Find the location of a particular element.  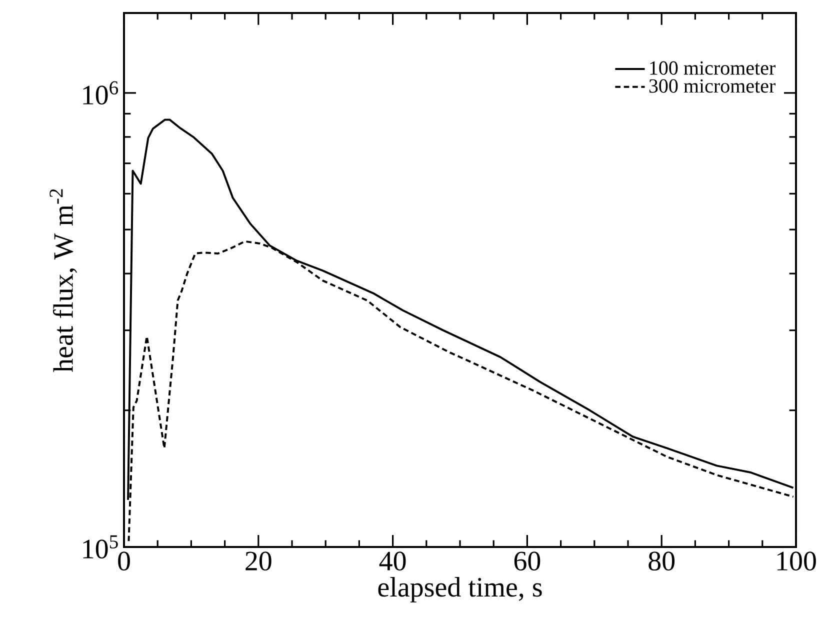

x-tick-label: 60 is located at coordinates (527, 561).